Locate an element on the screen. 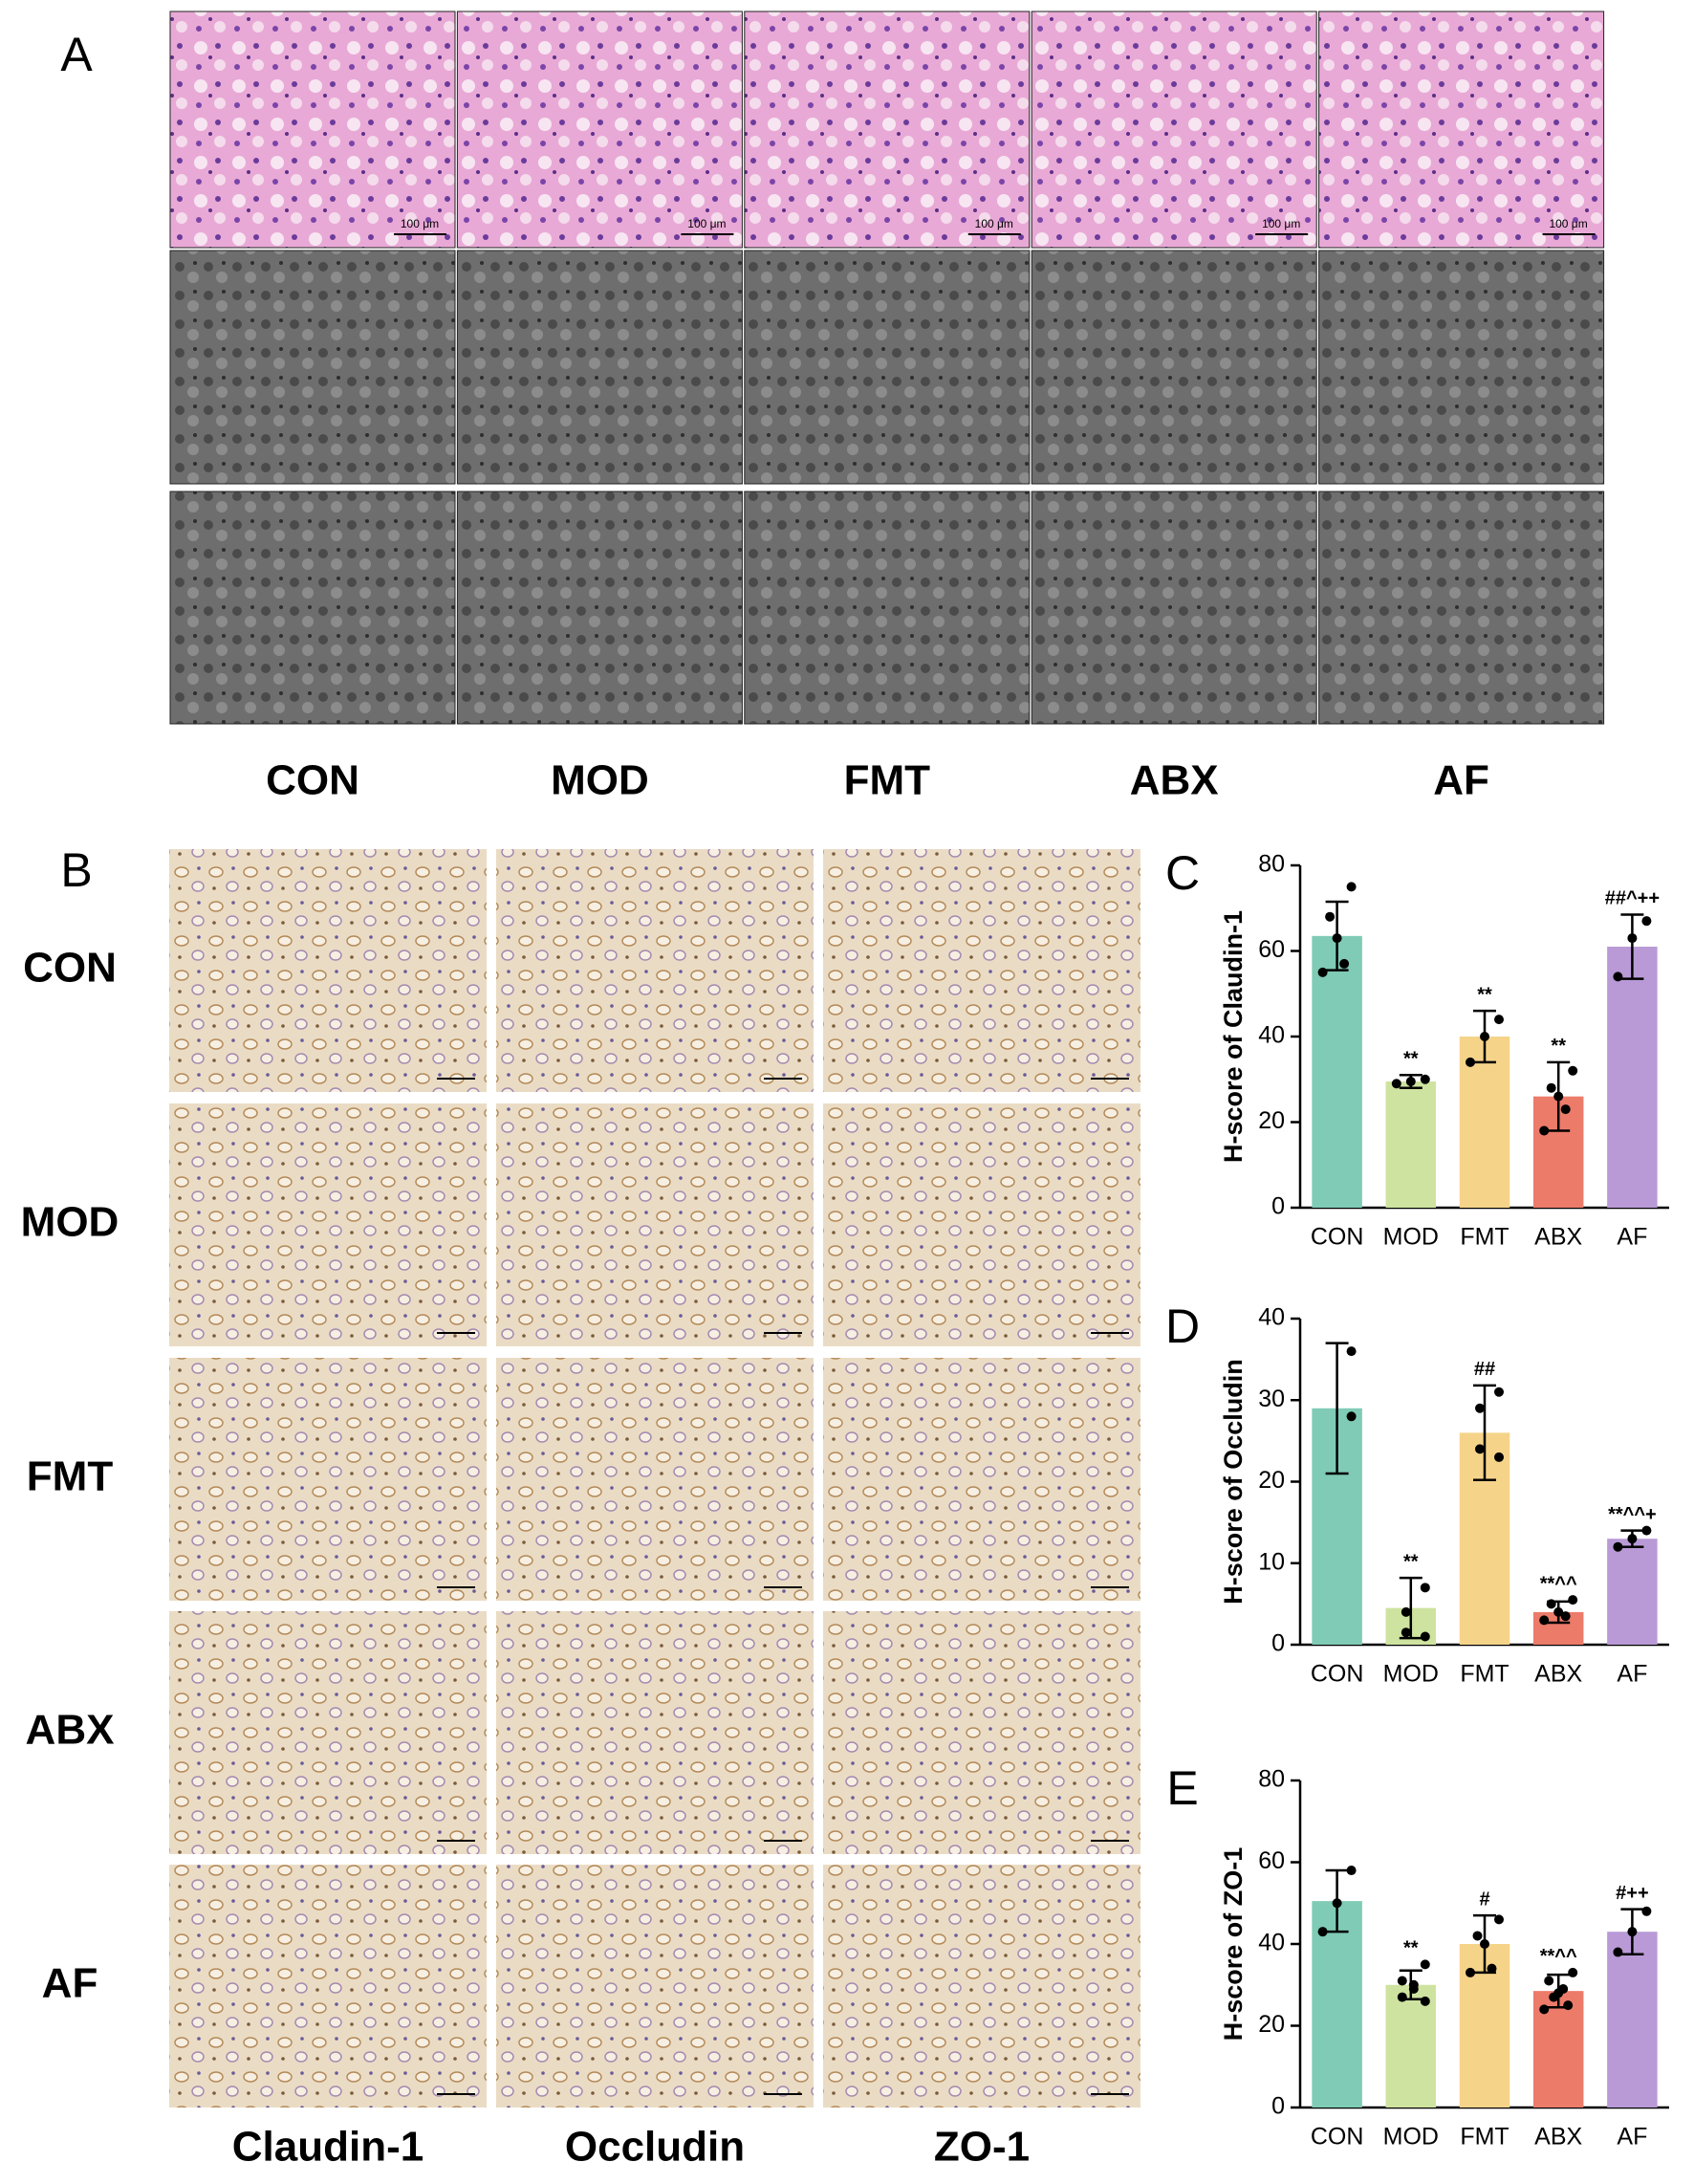 This screenshot has width=1694, height=2184. significance: ## is located at coordinates (1484, 1370).